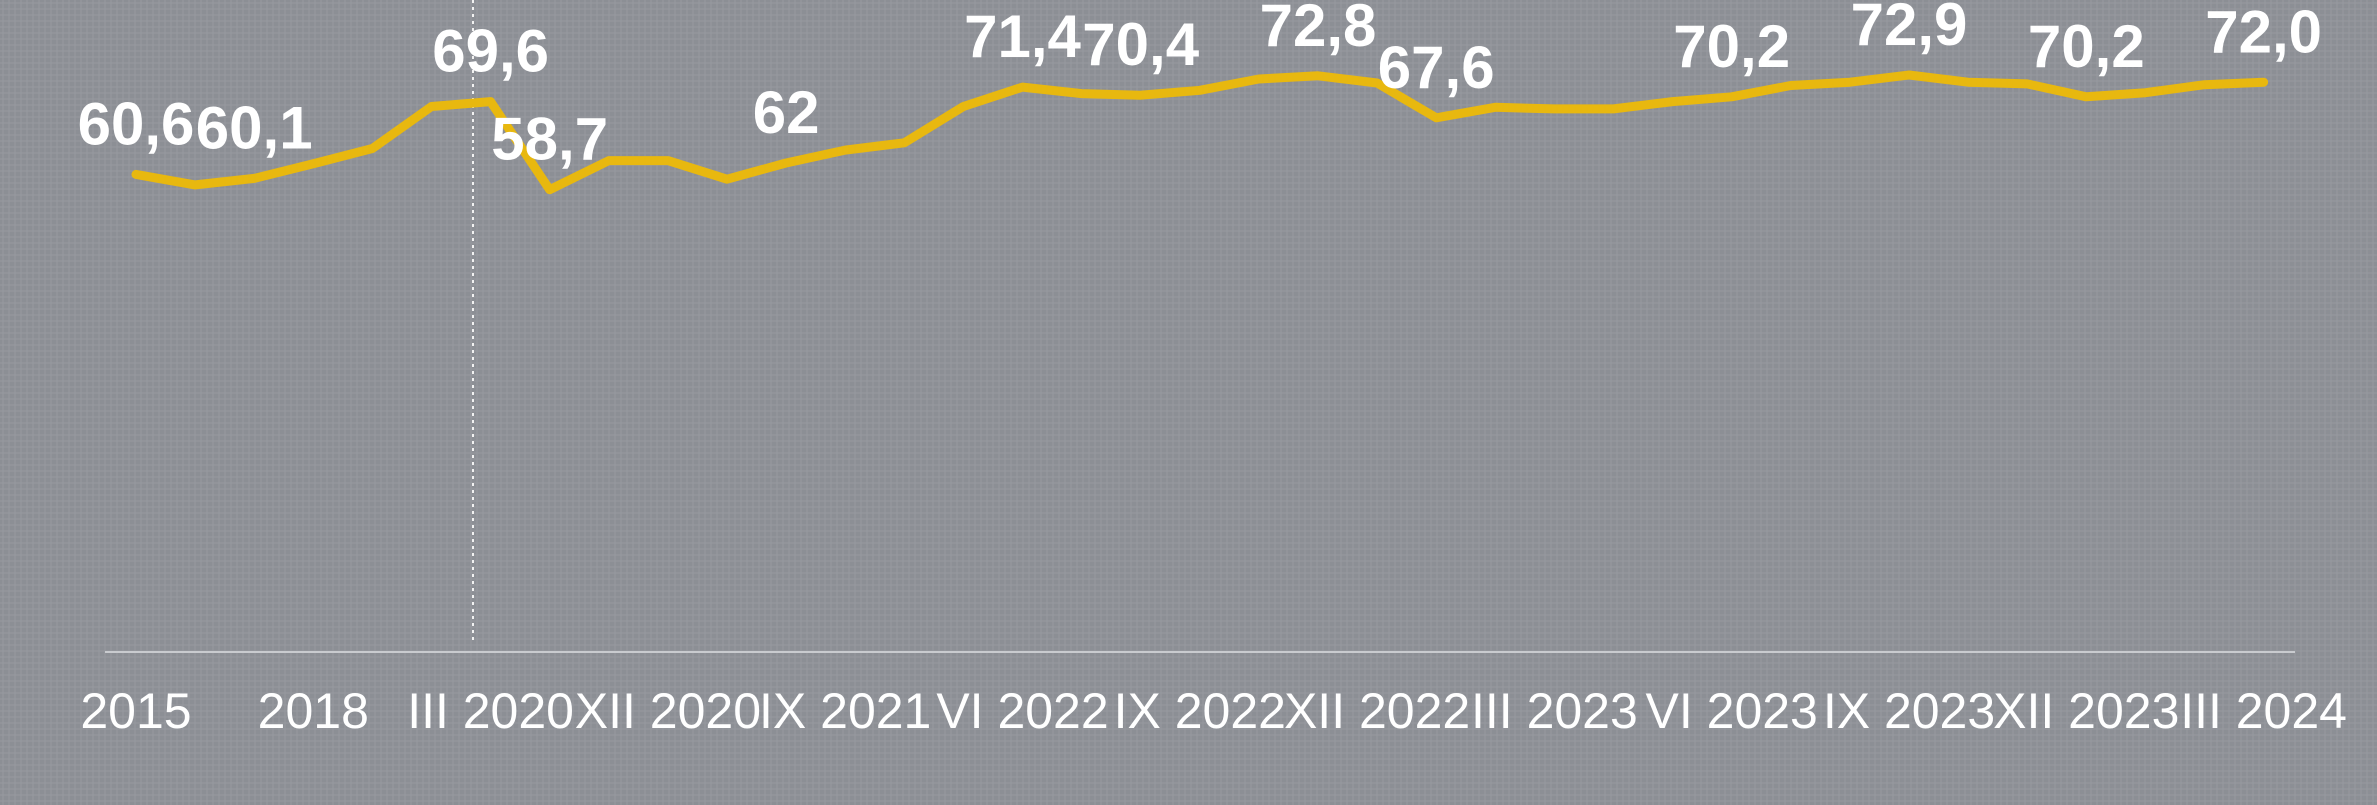 The width and height of the screenshot is (2377, 805). I want to click on x-tick-label: VI 2023, so click(1732, 711).